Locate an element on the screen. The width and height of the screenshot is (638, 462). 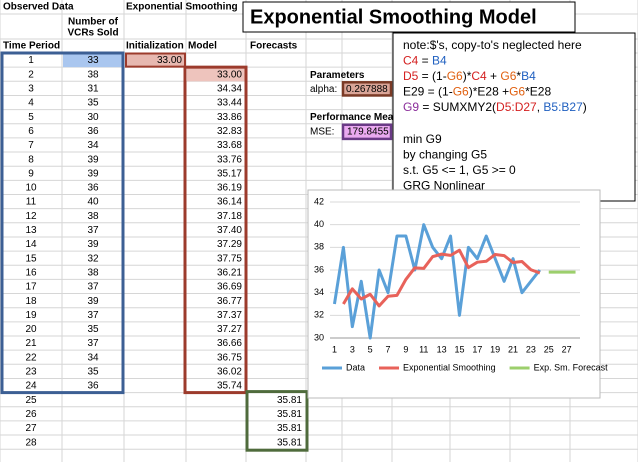
note-segment: , is located at coordinates (540, 107).